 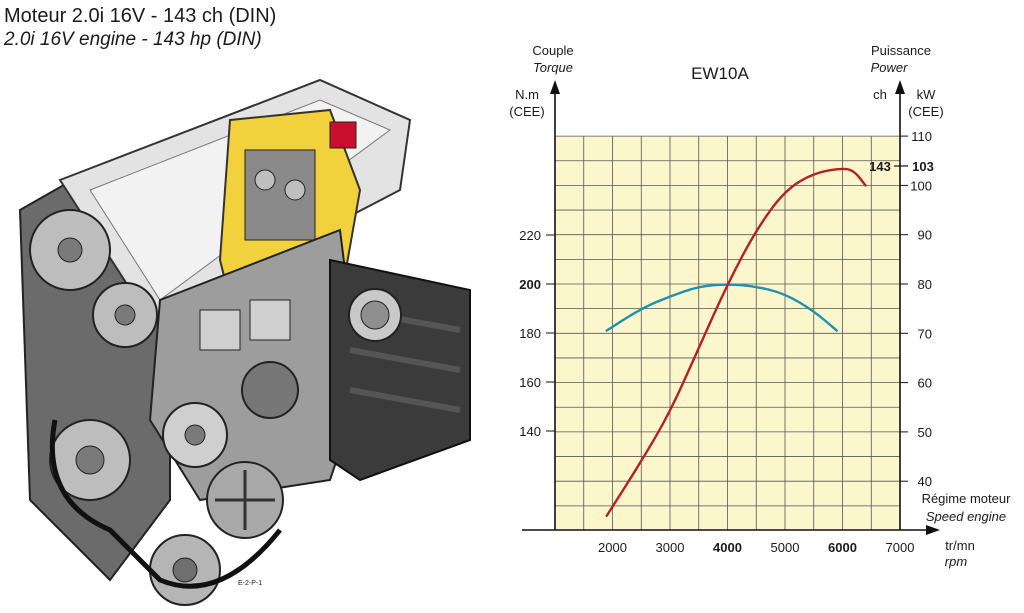 What do you see at coordinates (900, 547) in the screenshot?
I see `x-tick-label: 7000` at bounding box center [900, 547].